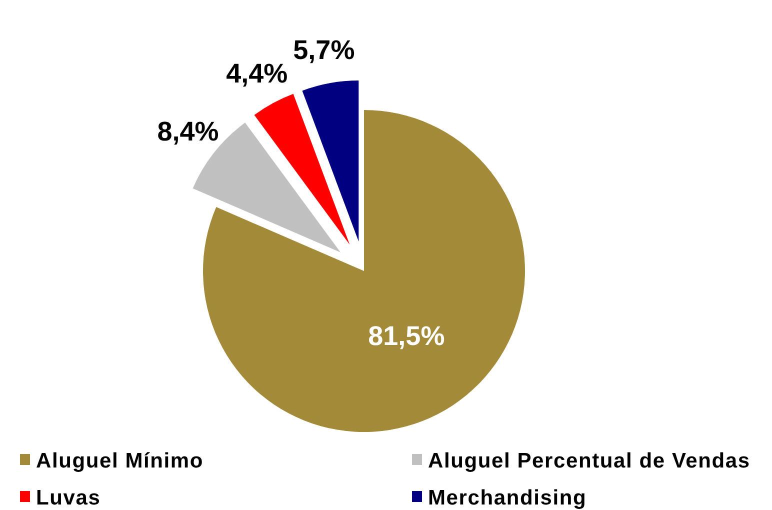  Describe the element at coordinates (406, 336) in the screenshot. I see `data-label: 81,5%` at that location.